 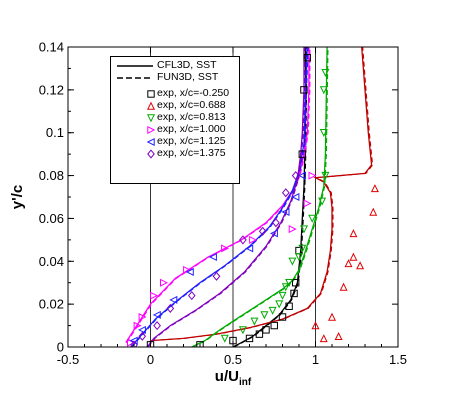 I want to click on y-tick-label: 0.02, so click(x=51, y=304).